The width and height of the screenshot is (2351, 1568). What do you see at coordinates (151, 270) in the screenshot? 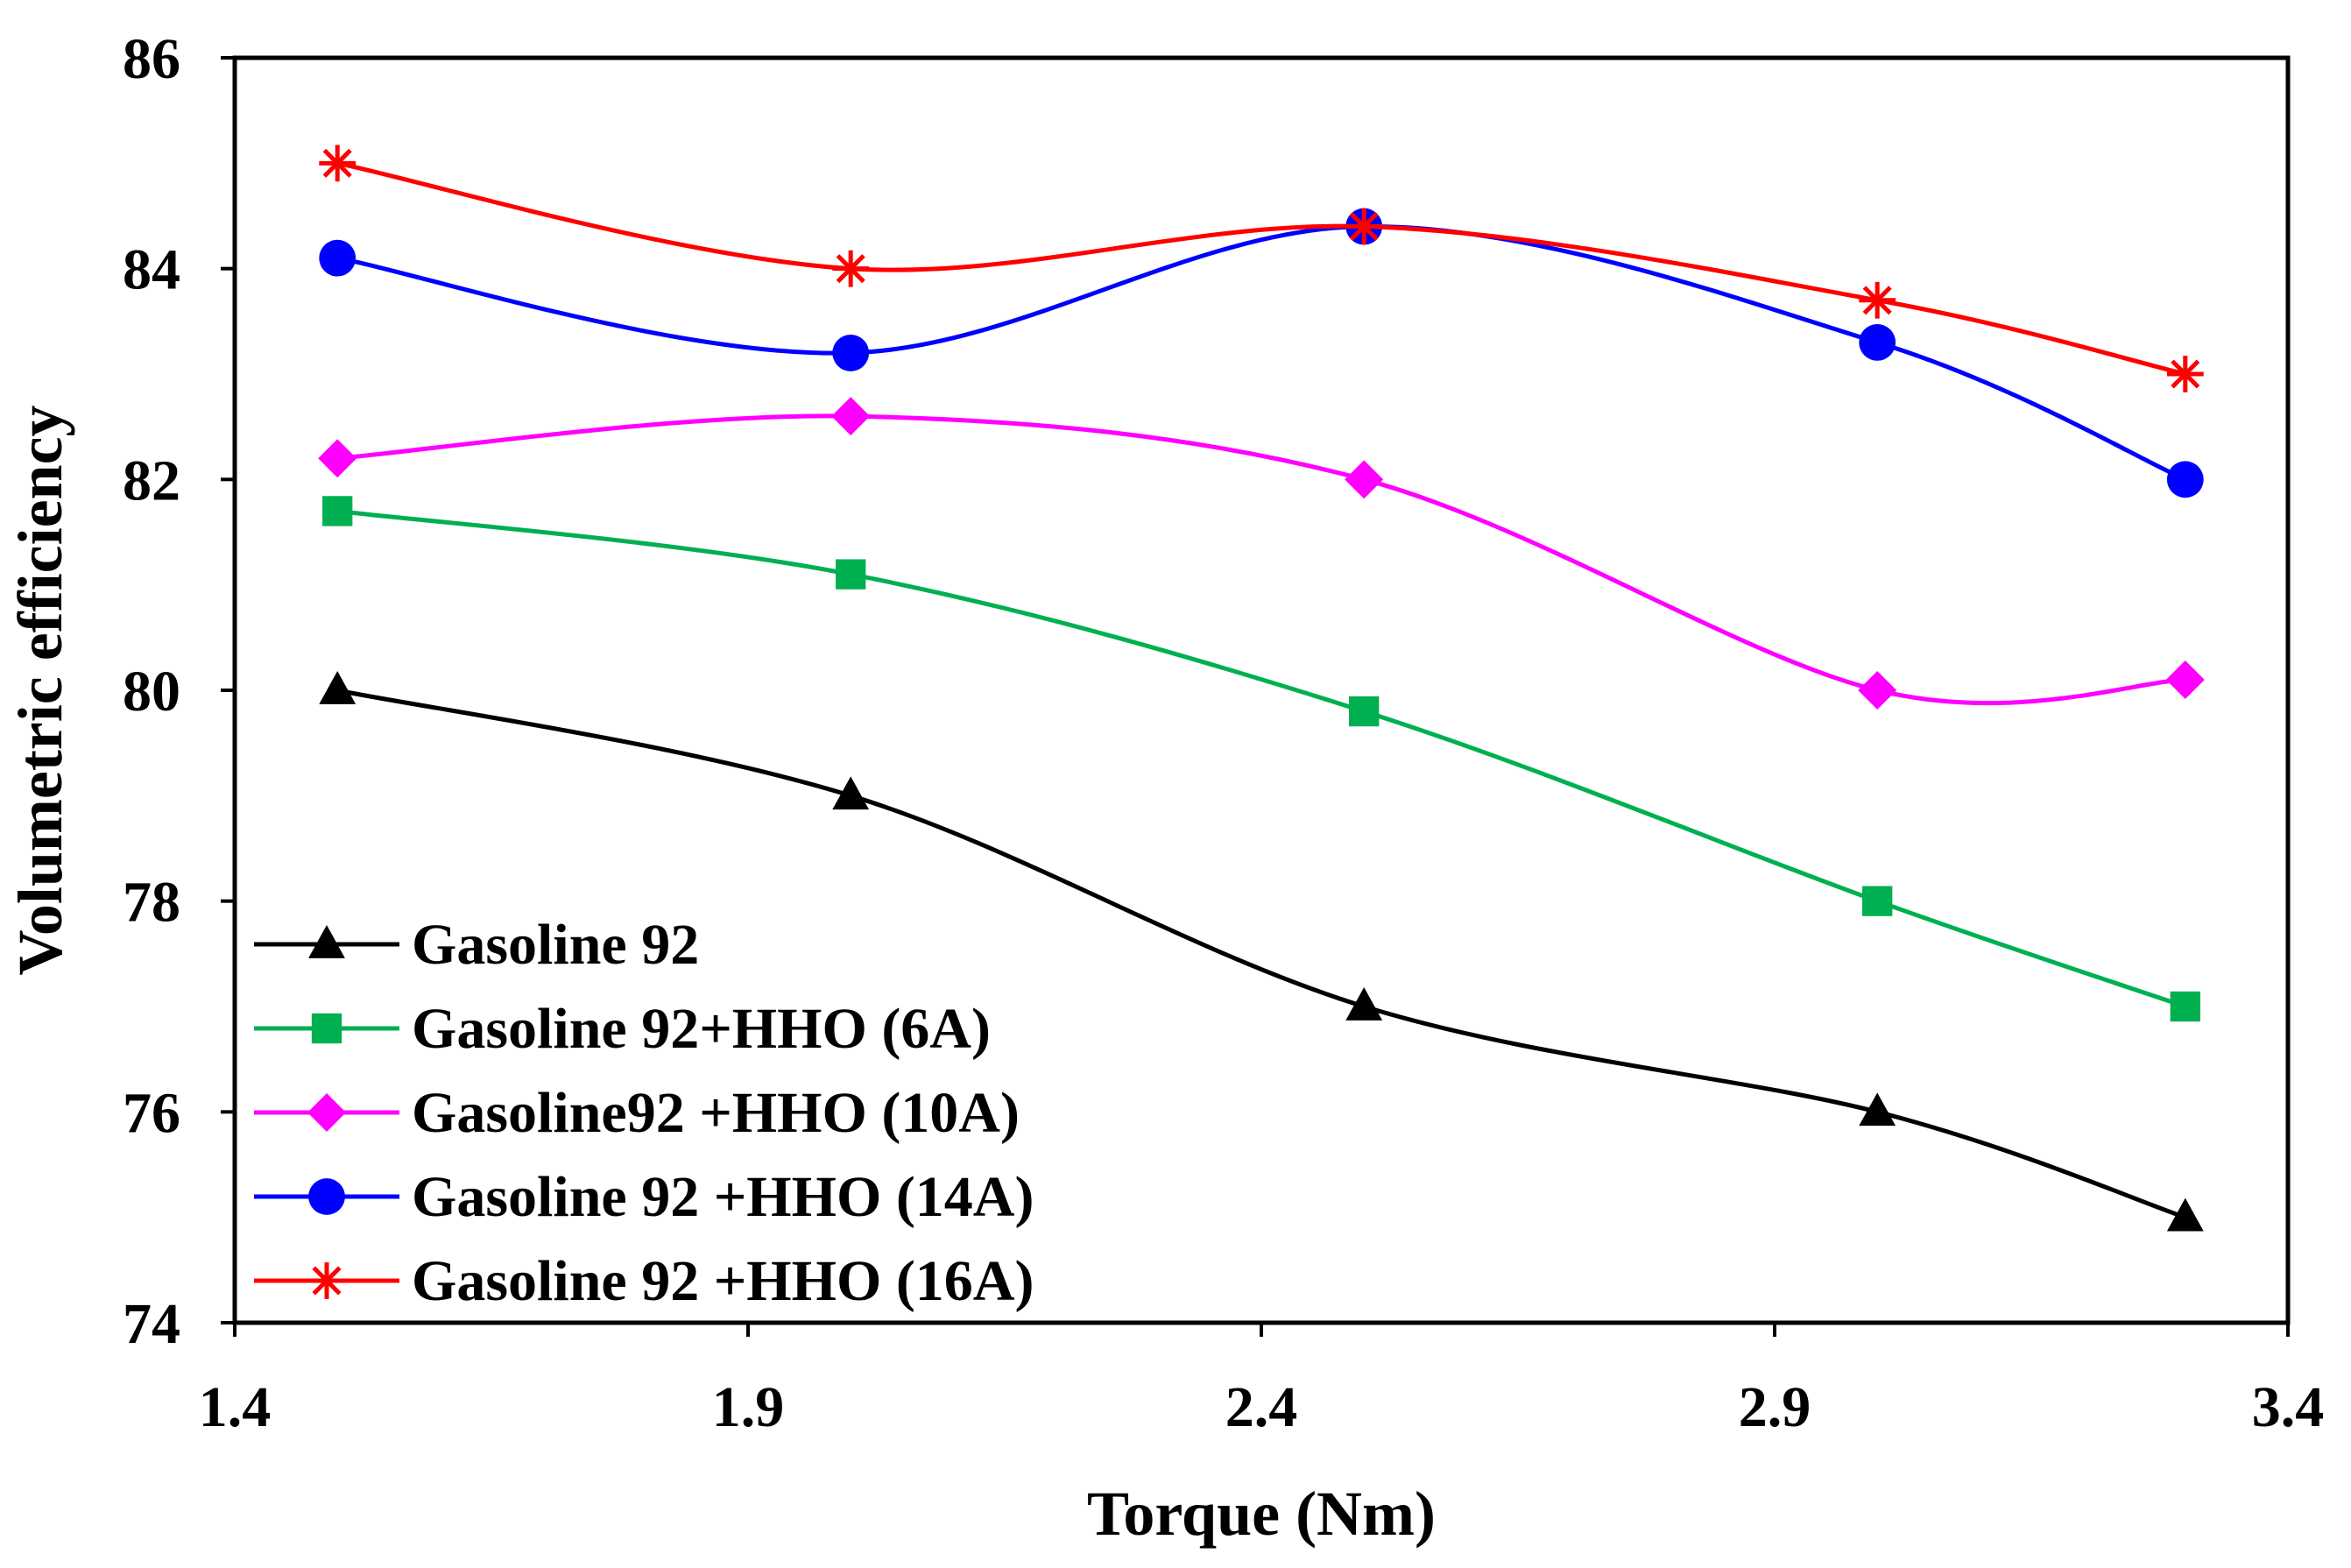
I see `y-tick-label: 84` at bounding box center [151, 270].